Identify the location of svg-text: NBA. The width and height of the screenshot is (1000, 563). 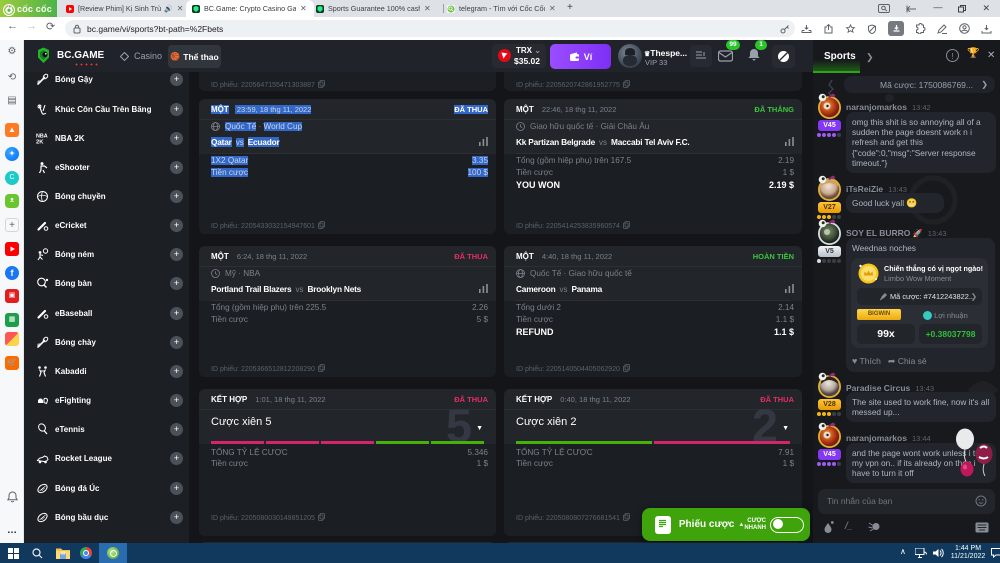
(42, 136).